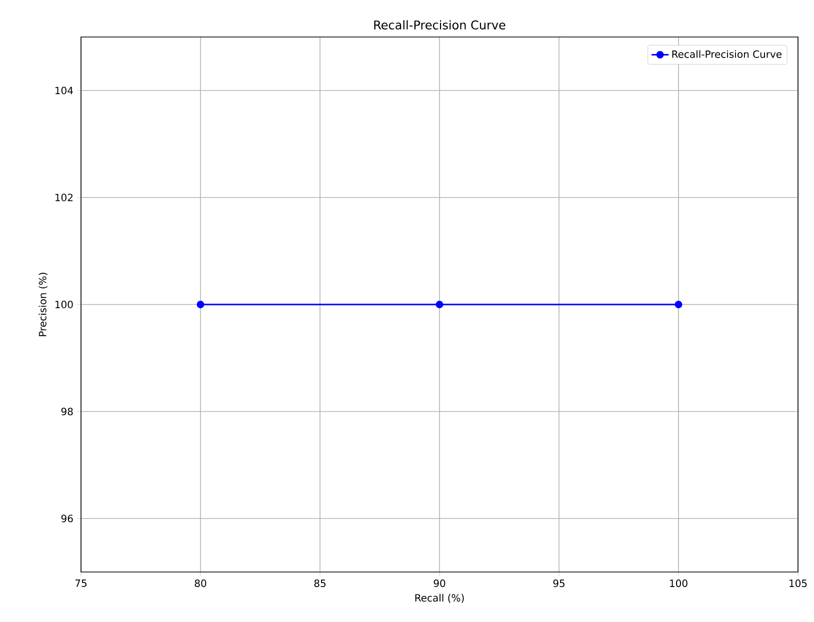 Image resolution: width=814 pixels, height=622 pixels. I want to click on x-tick-label: 100, so click(679, 584).